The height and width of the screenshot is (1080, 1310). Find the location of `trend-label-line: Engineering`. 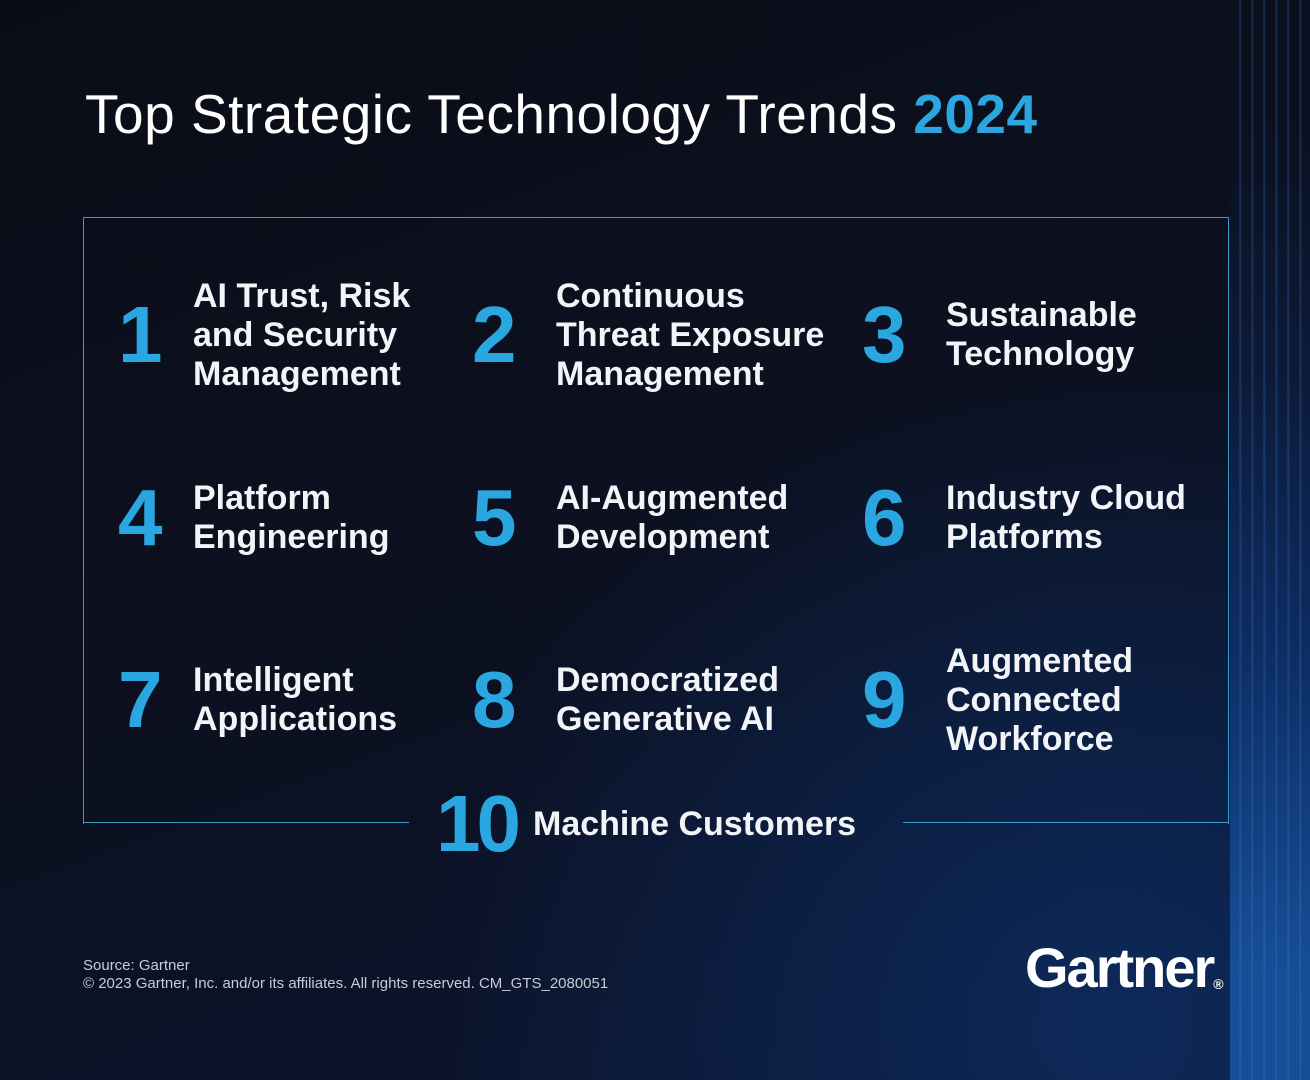

trend-label-line: Engineering is located at coordinates (291, 537).